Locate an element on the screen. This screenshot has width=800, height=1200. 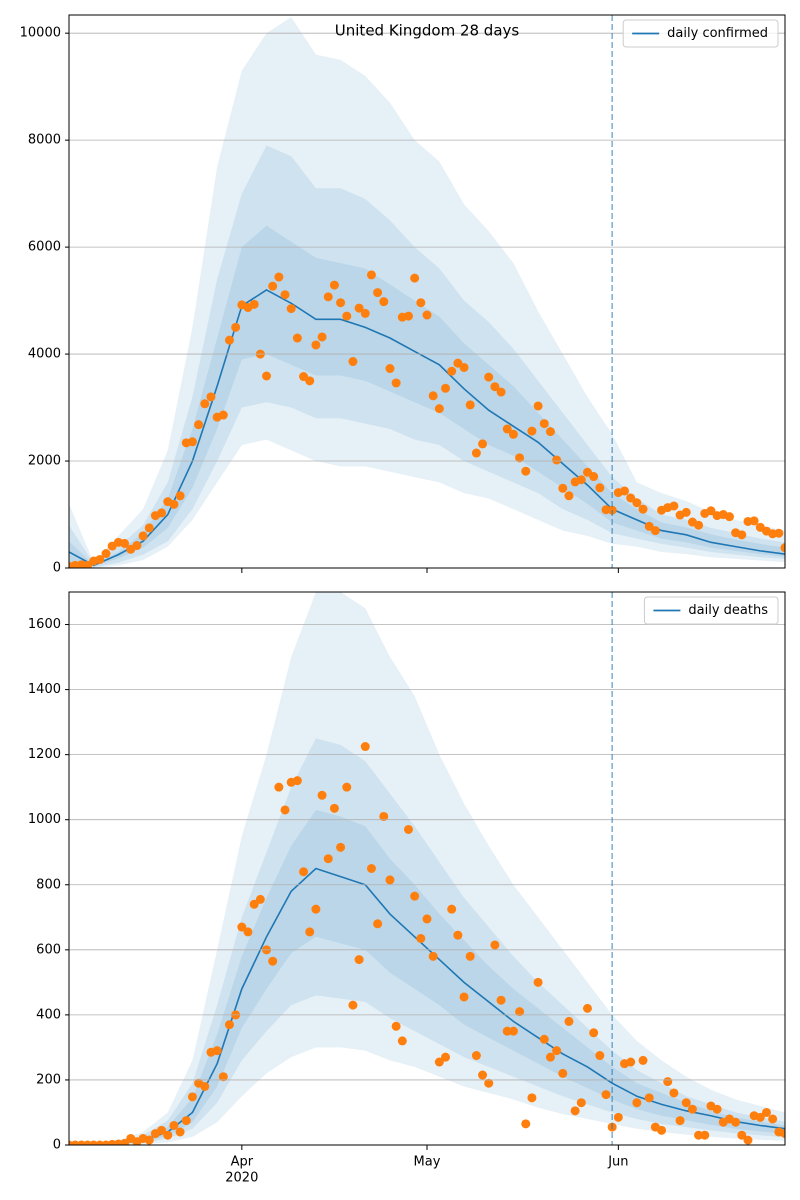
y-tick-label: 800 is located at coordinates (48, 884).